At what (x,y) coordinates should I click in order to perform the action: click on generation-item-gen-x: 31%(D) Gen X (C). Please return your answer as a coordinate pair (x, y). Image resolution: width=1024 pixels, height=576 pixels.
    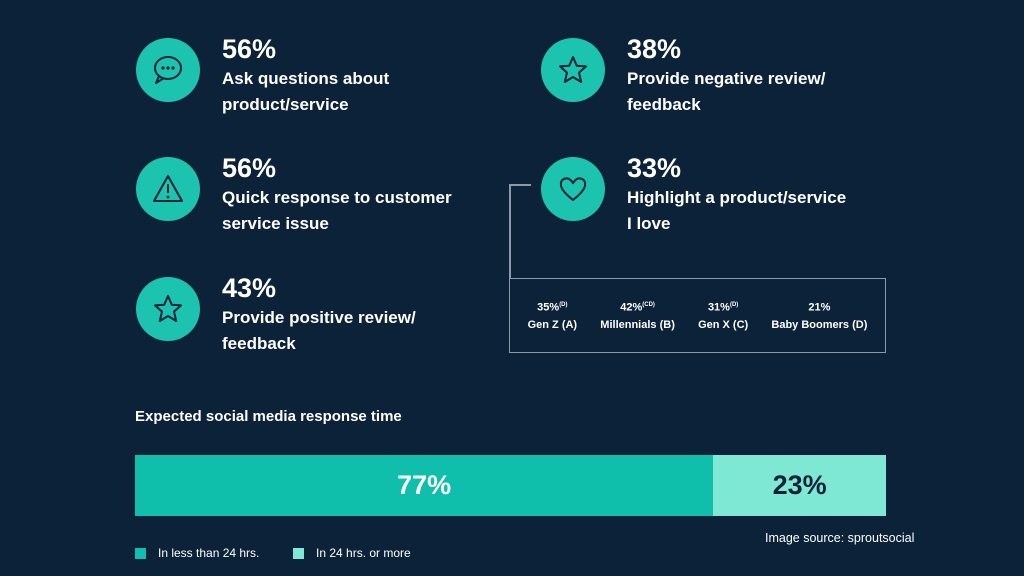
    Looking at the image, I should click on (723, 315).